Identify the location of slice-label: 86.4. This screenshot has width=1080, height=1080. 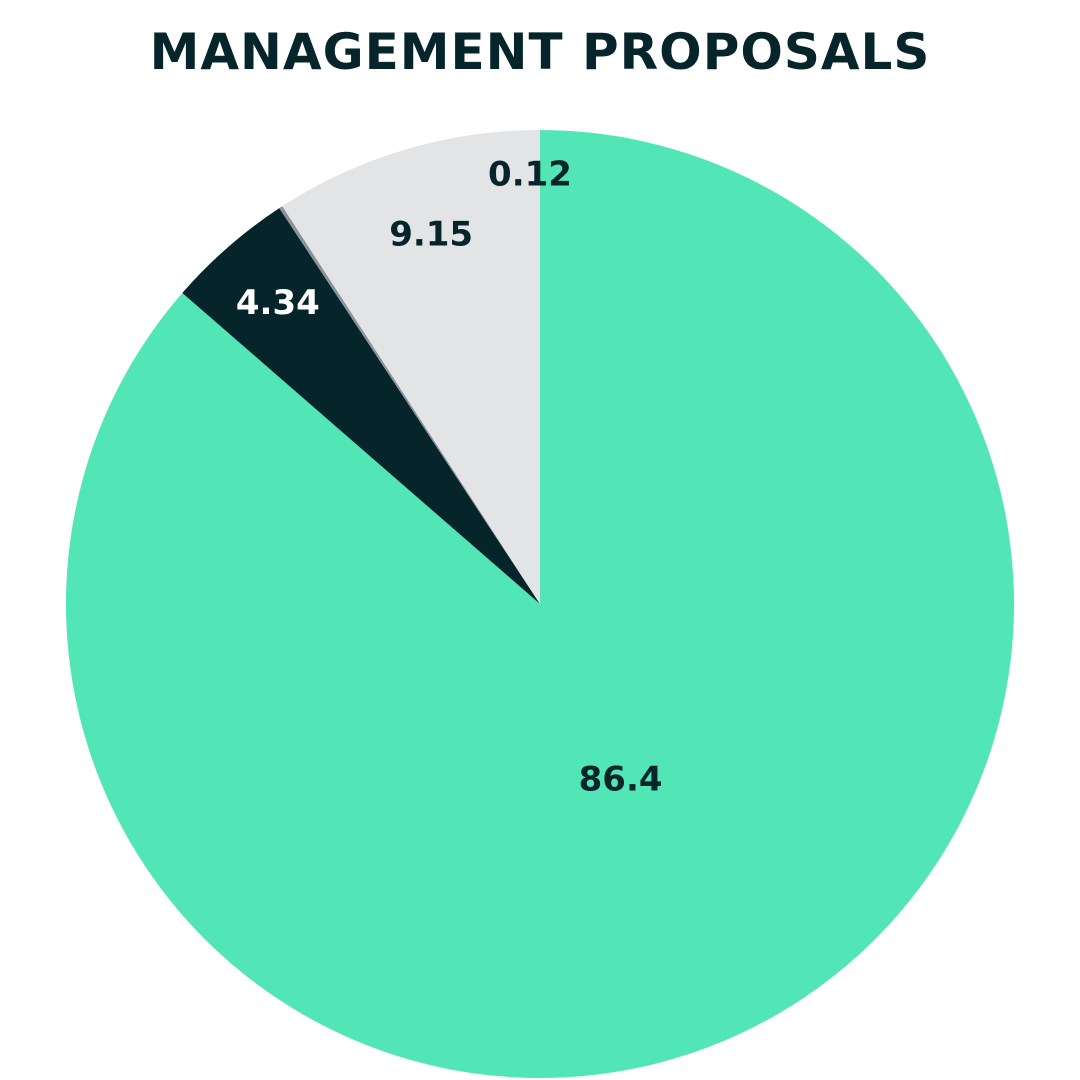
(621, 779).